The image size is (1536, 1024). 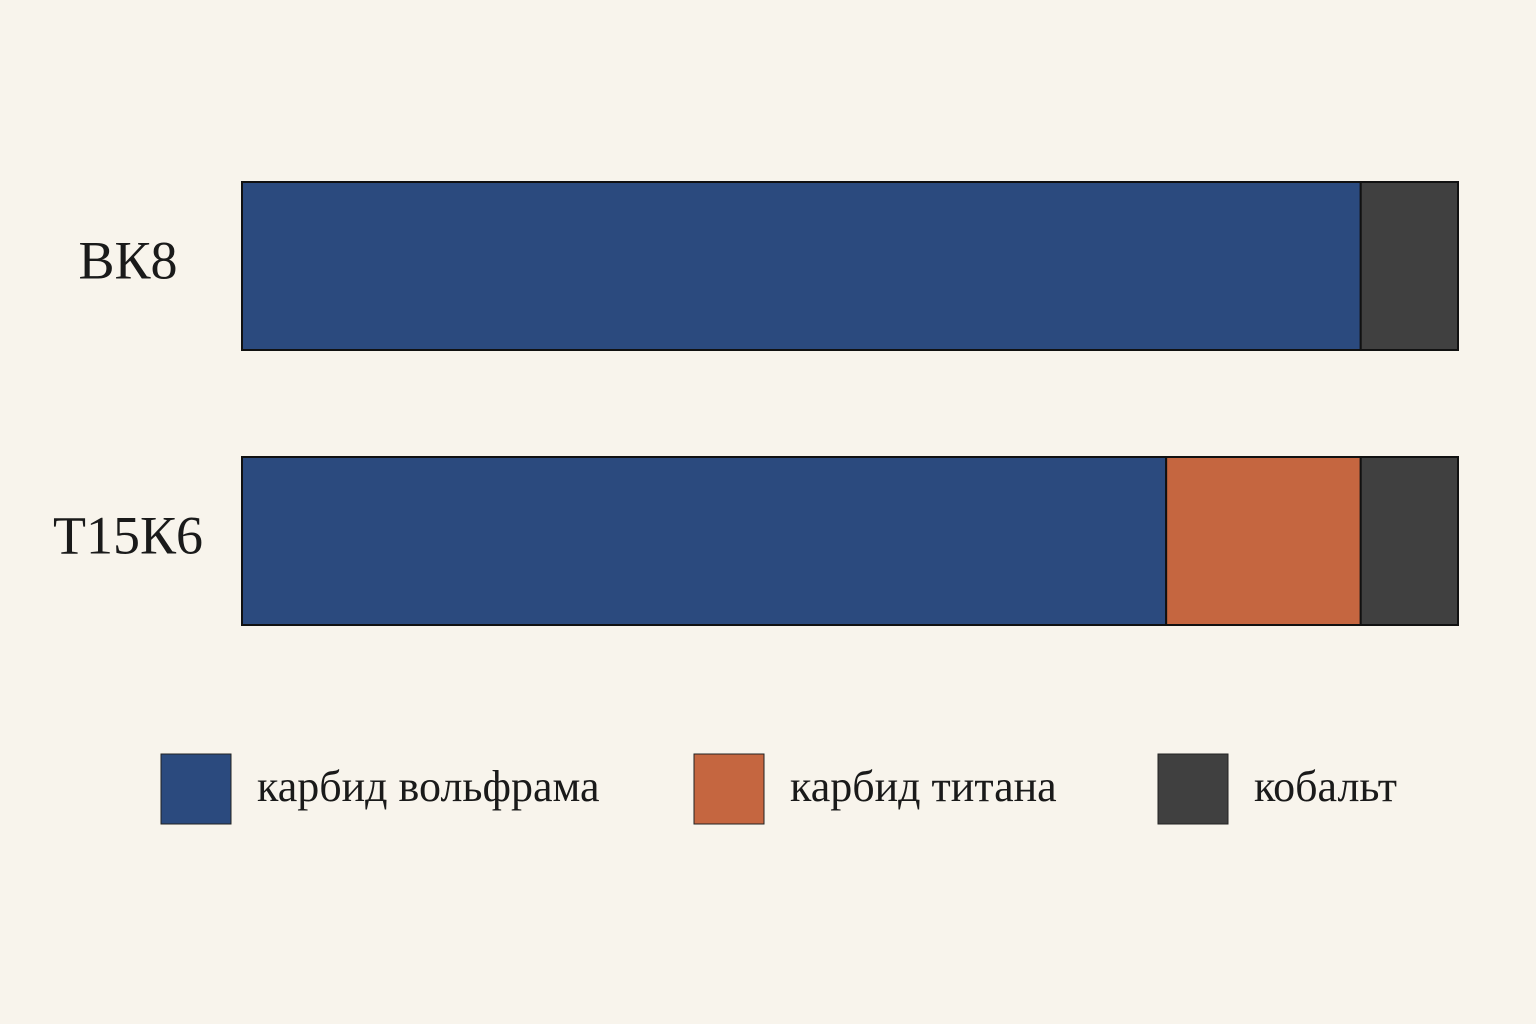 I want to click on category-label: ВК8, so click(x=127, y=260).